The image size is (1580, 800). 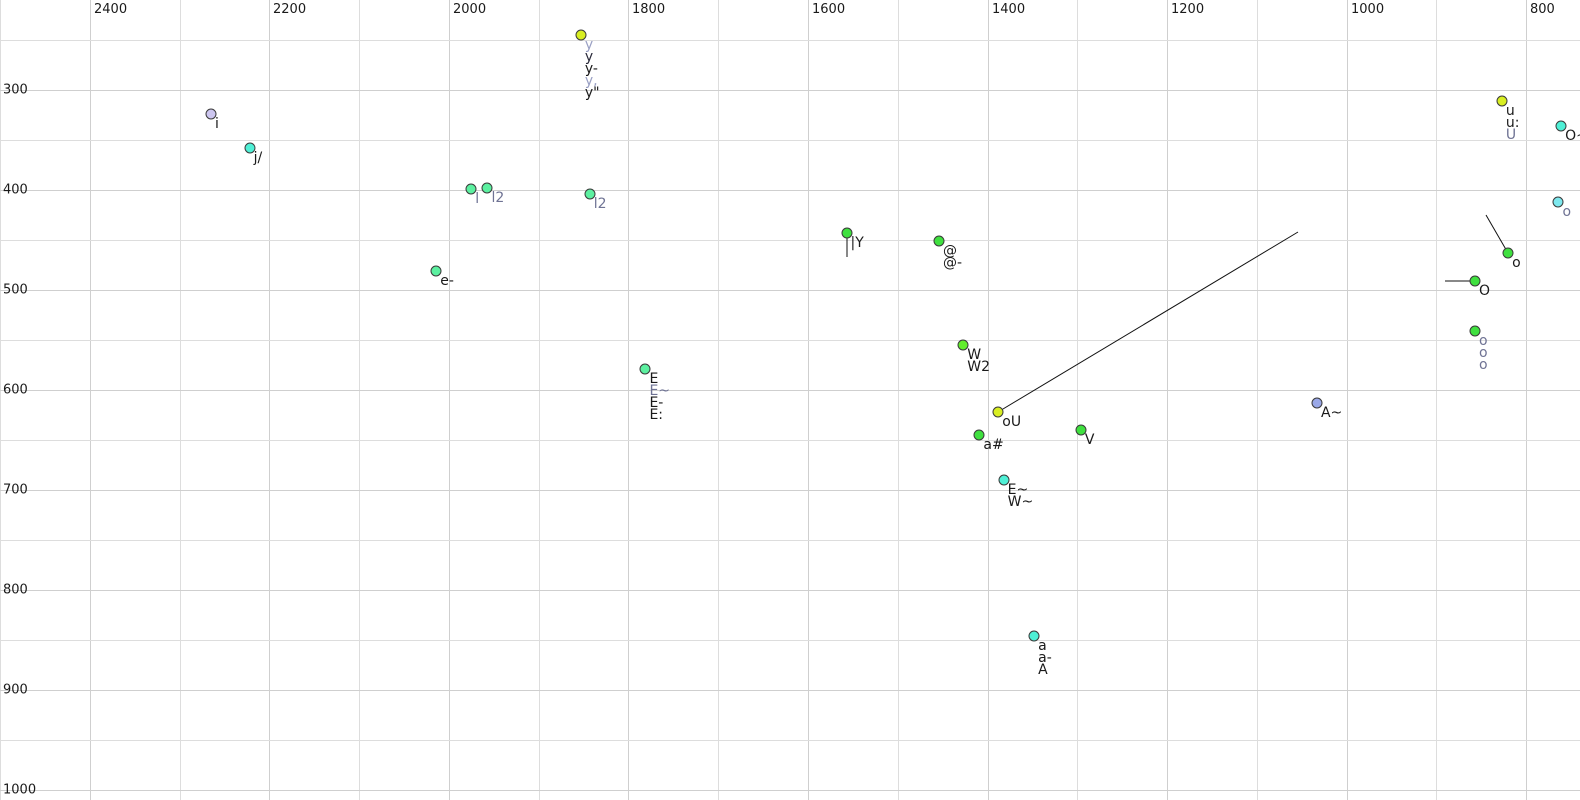 I want to click on data-point-label: E:, so click(x=656, y=415).